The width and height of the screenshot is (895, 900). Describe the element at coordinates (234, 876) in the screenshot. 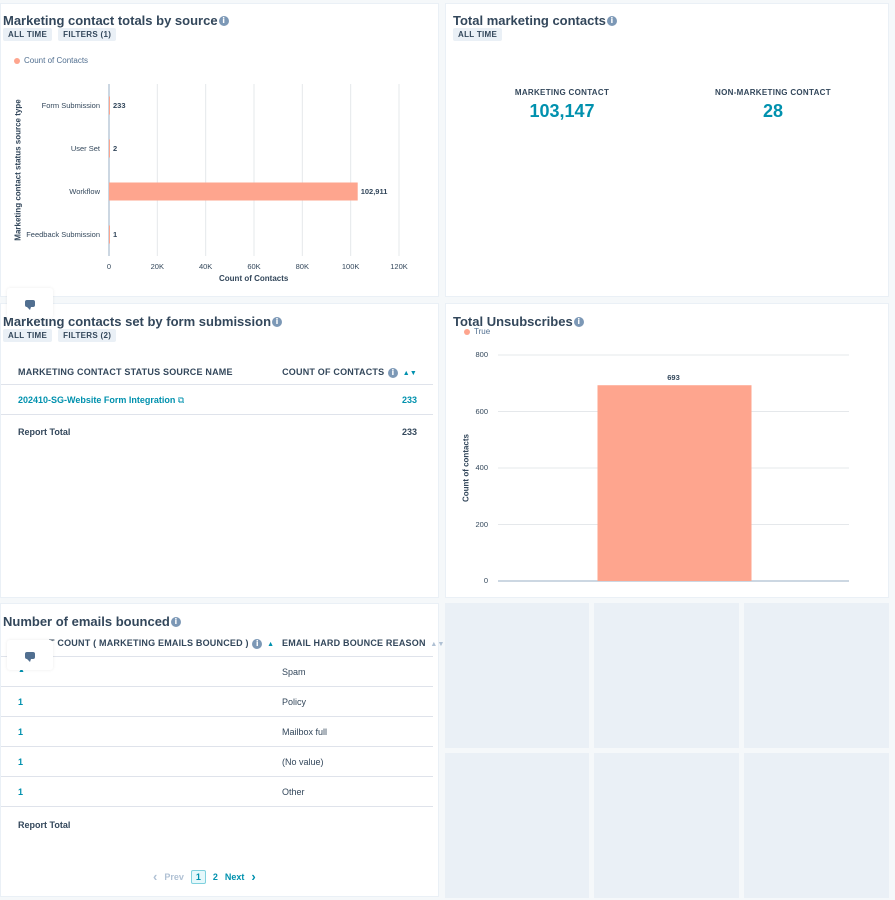

I see `next-page-button: Next` at that location.